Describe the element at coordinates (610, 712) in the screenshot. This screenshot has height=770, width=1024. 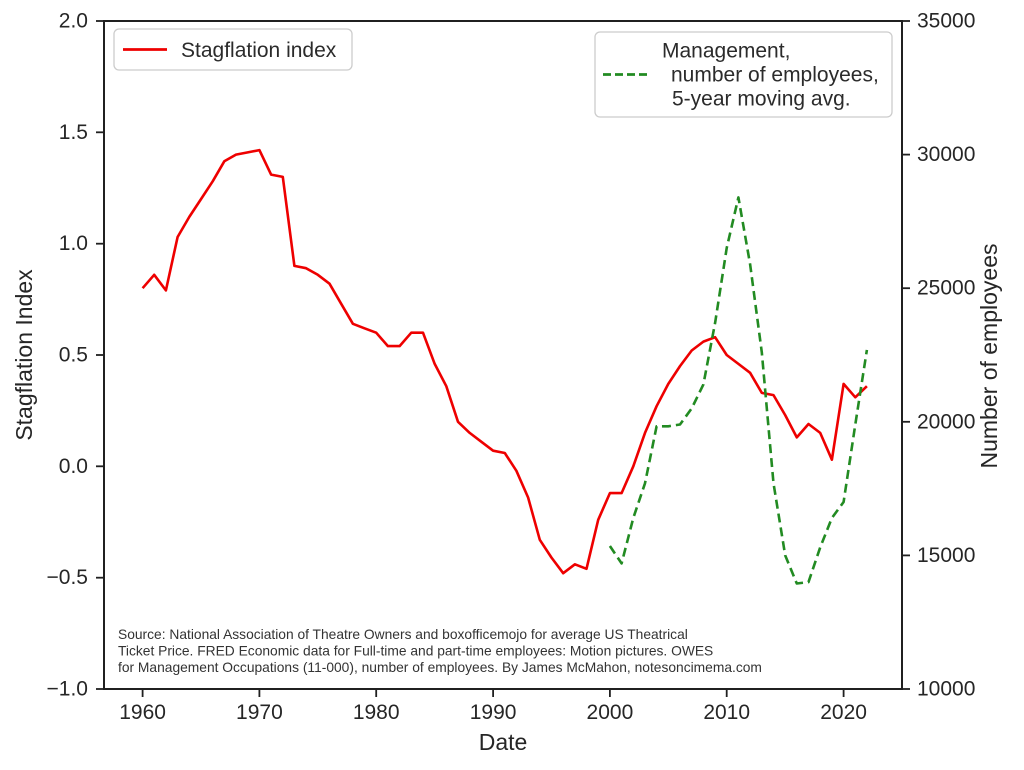
I see `x-tick-label: 2000` at that location.